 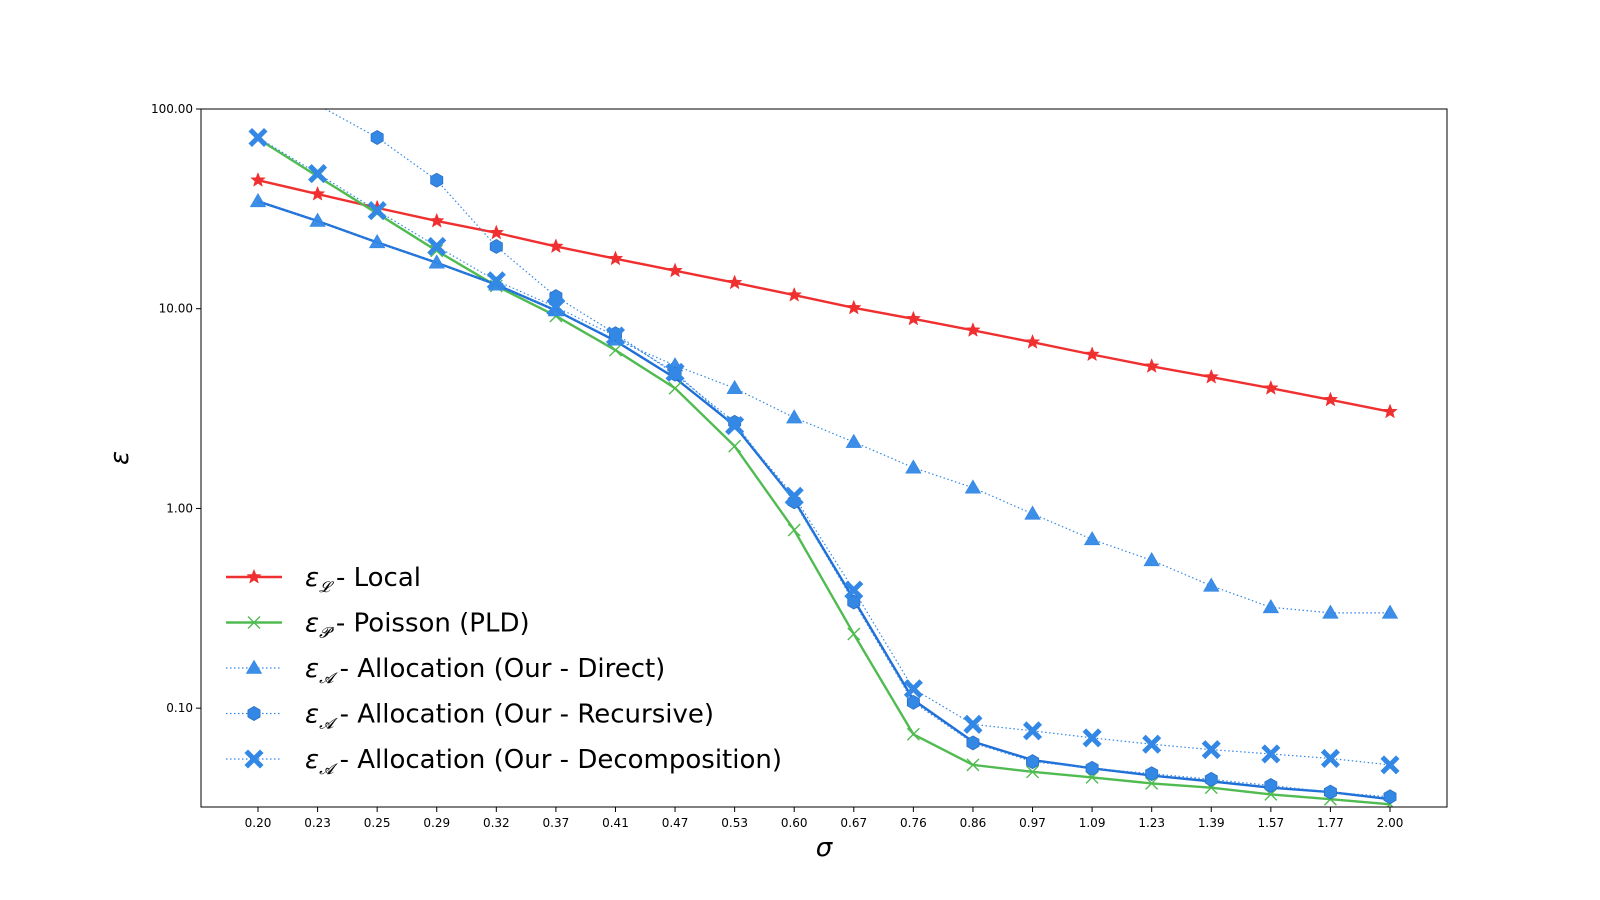 What do you see at coordinates (1330, 823) in the screenshot?
I see `x-tick-label: 1.77` at bounding box center [1330, 823].